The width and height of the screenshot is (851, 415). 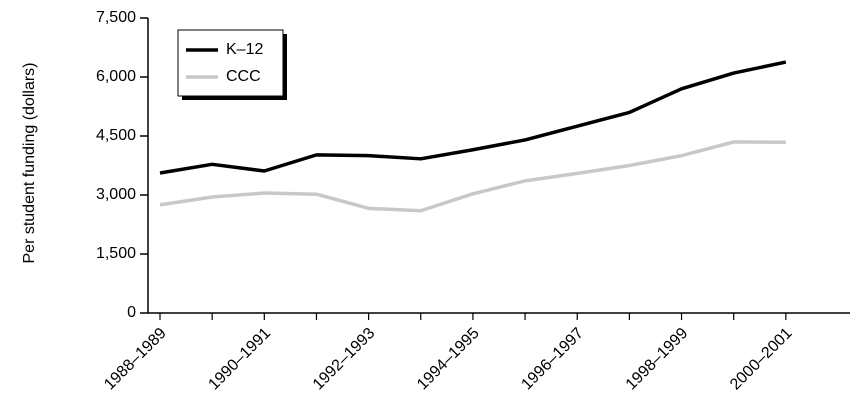 What do you see at coordinates (472, 176) in the screenshot?
I see `series-line` at bounding box center [472, 176].